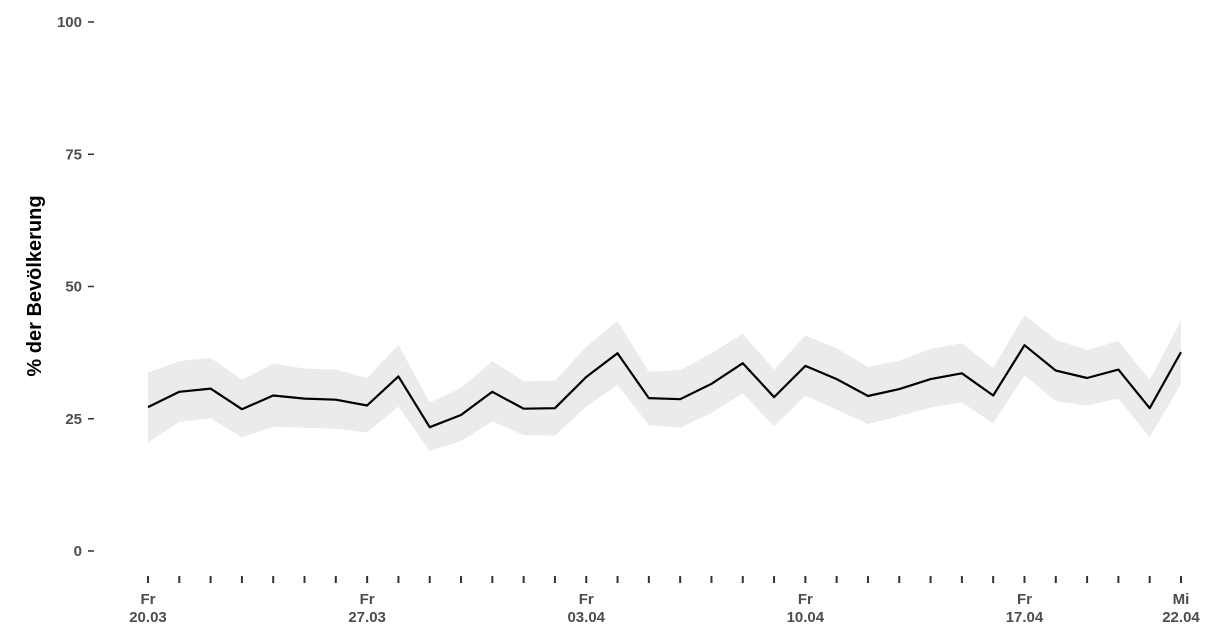 This screenshot has width=1215, height=633. I want to click on y-tick-label: 25, so click(73, 419).